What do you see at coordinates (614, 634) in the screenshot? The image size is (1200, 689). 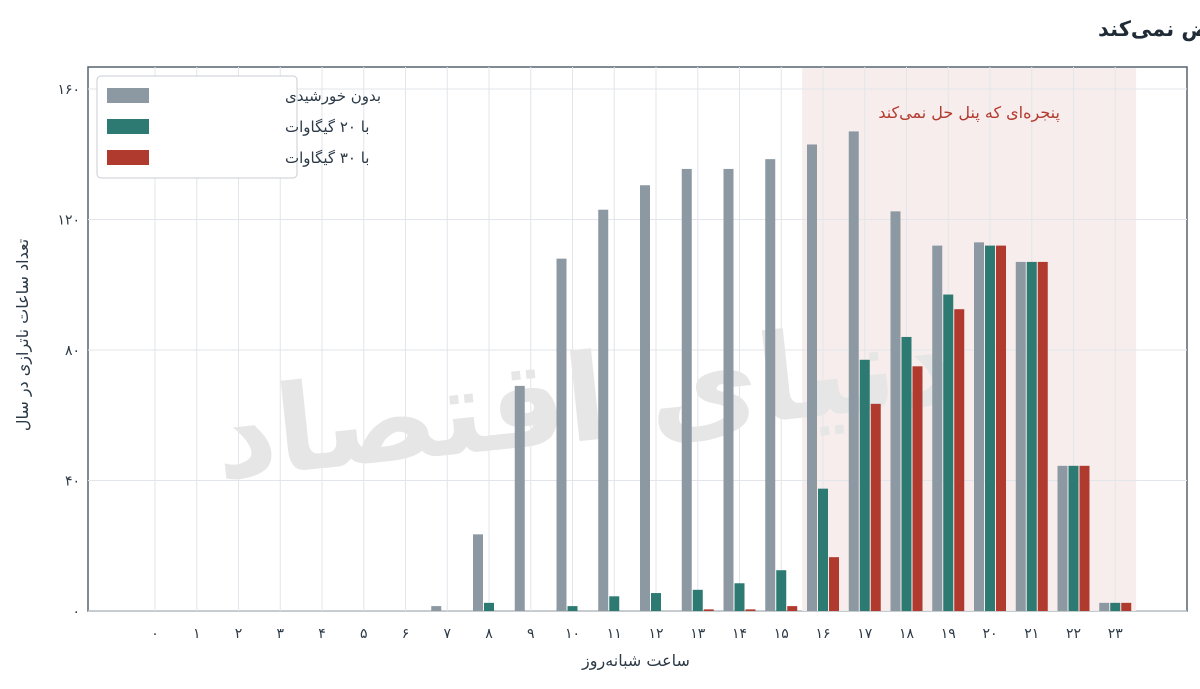 I see `x-tick-label: ۱۱` at bounding box center [614, 634].